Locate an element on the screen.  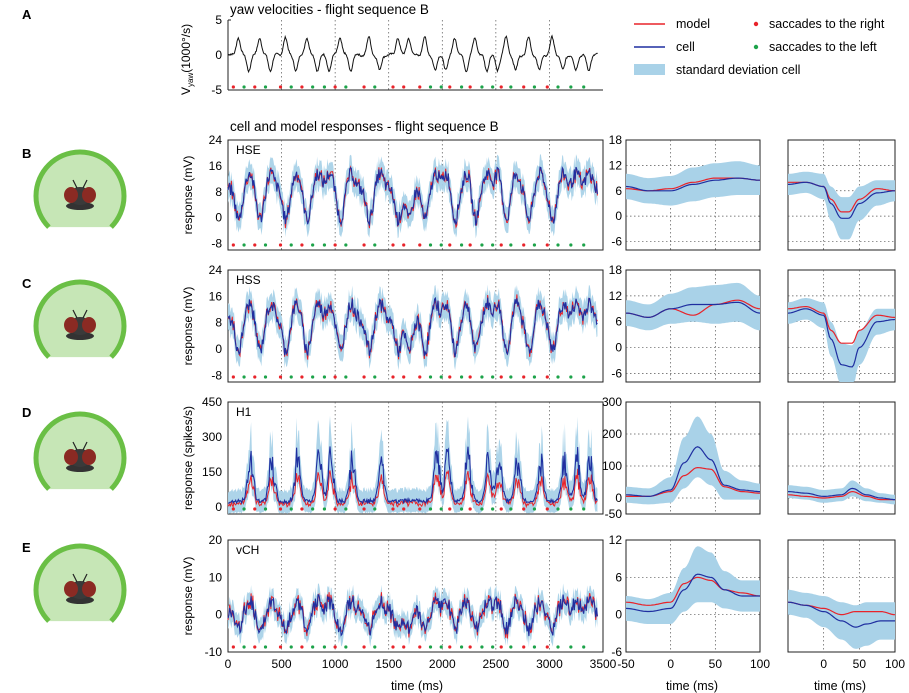
main-ytick-label: 450 is located at coordinates (212, 402).